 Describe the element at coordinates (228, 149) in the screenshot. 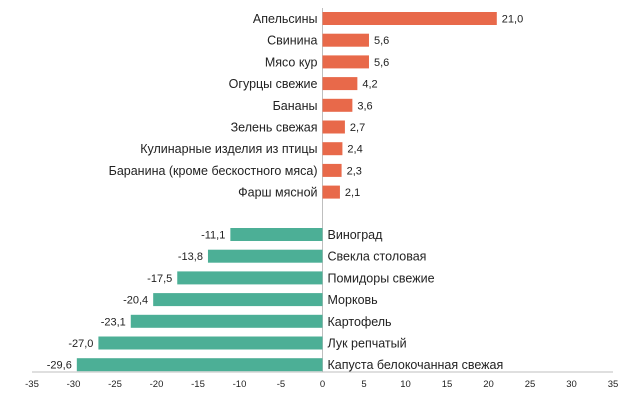

I see `category-label: Кулинарные изделия из птицы` at that location.